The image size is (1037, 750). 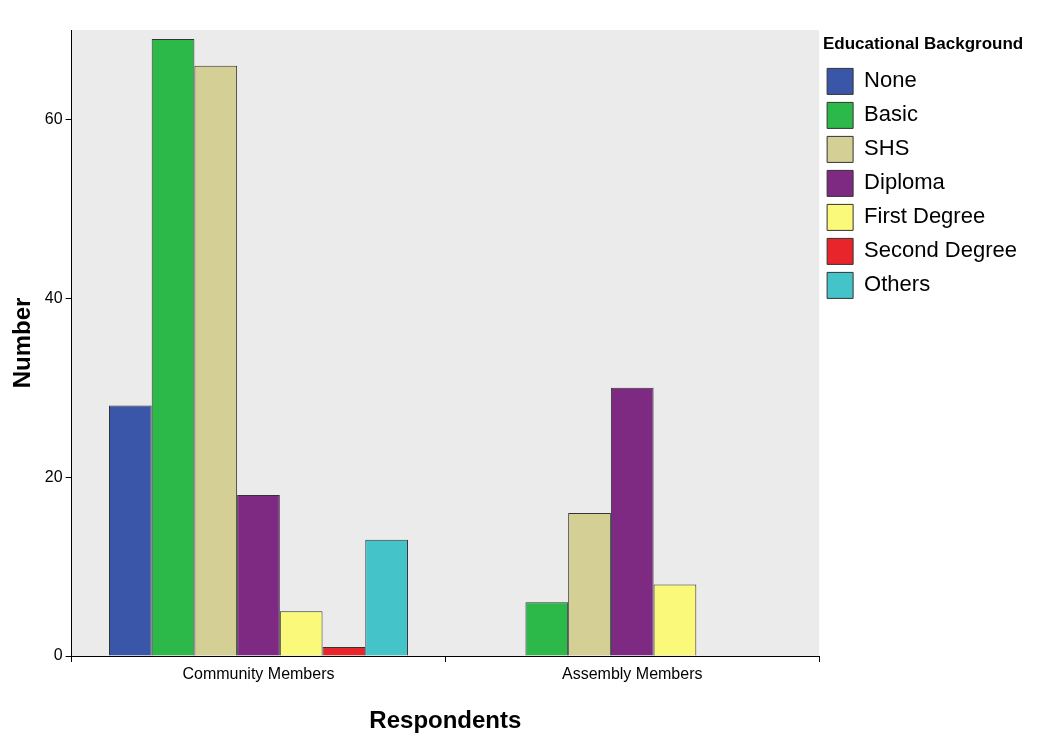 What do you see at coordinates (53, 118) in the screenshot?
I see `y-tick-label: 60` at bounding box center [53, 118].